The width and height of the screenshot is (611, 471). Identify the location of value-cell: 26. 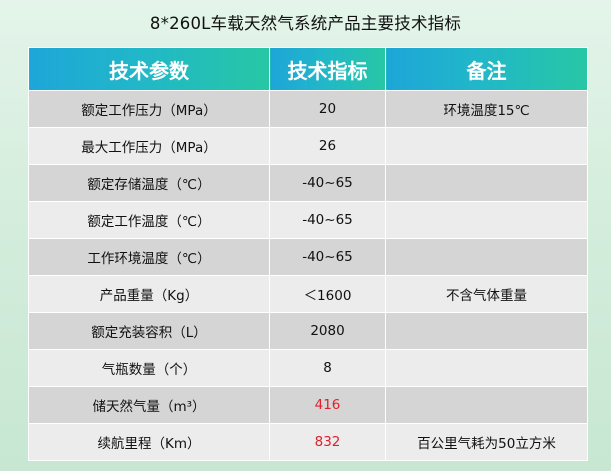
(327, 146).